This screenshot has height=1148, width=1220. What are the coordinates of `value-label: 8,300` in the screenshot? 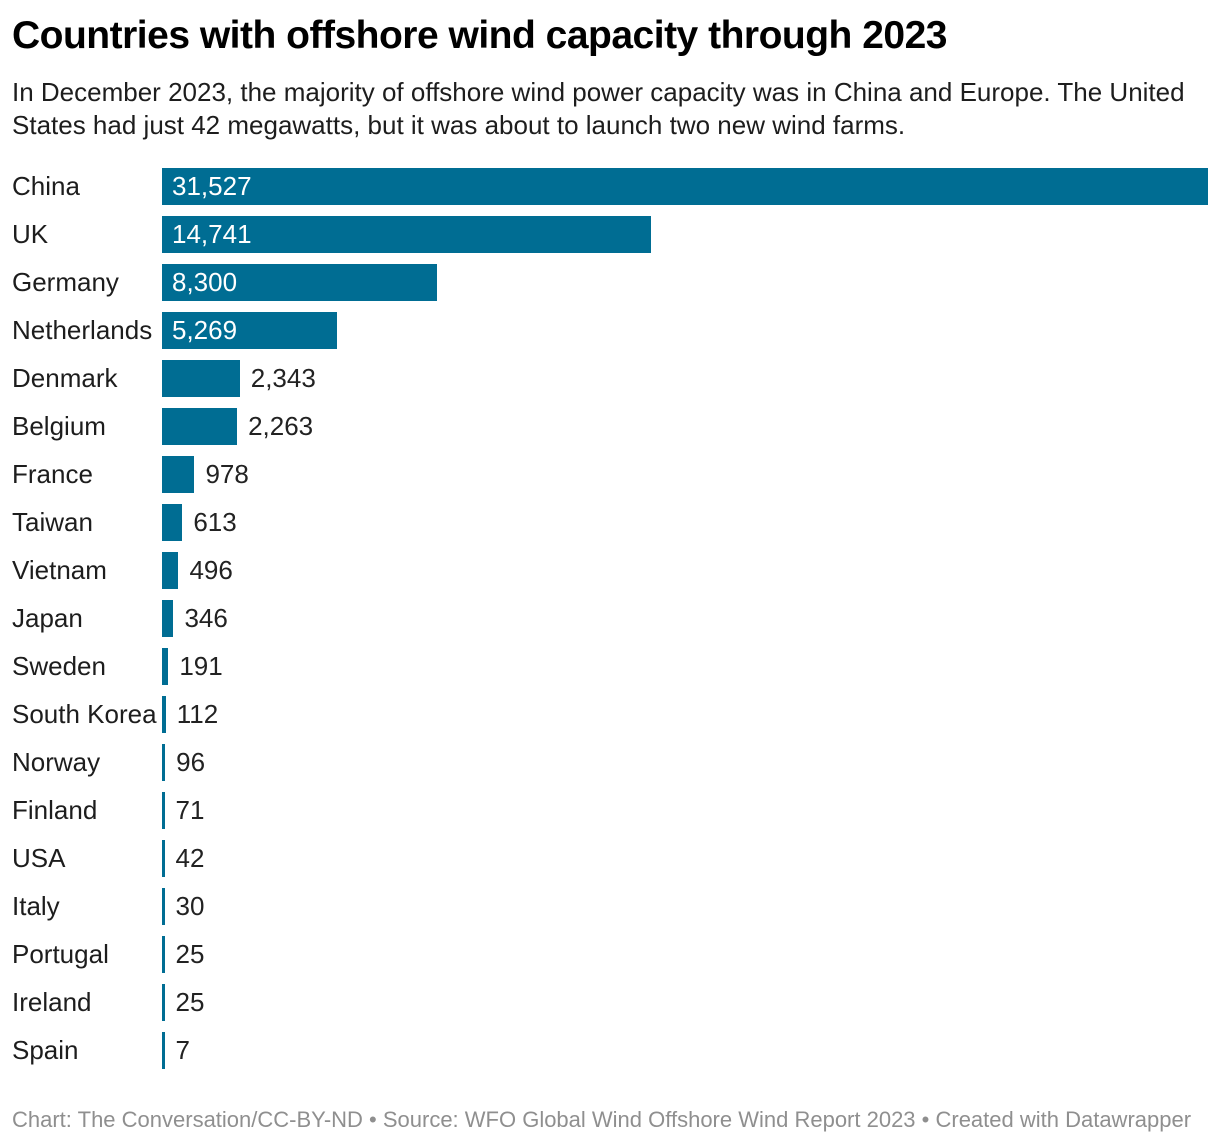 It's located at (205, 281).